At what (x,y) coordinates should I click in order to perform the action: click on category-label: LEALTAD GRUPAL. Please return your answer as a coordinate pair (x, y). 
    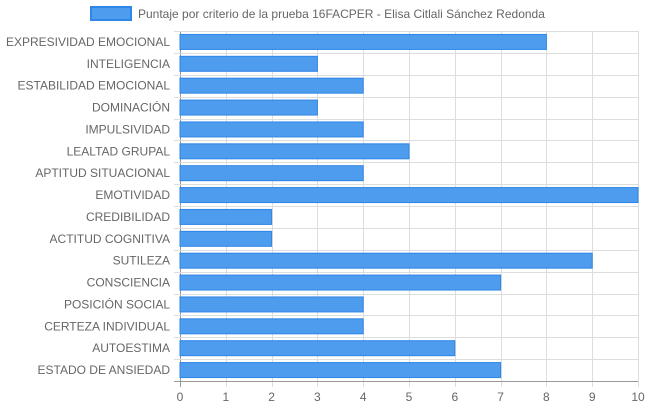
    Looking at the image, I should click on (119, 151).